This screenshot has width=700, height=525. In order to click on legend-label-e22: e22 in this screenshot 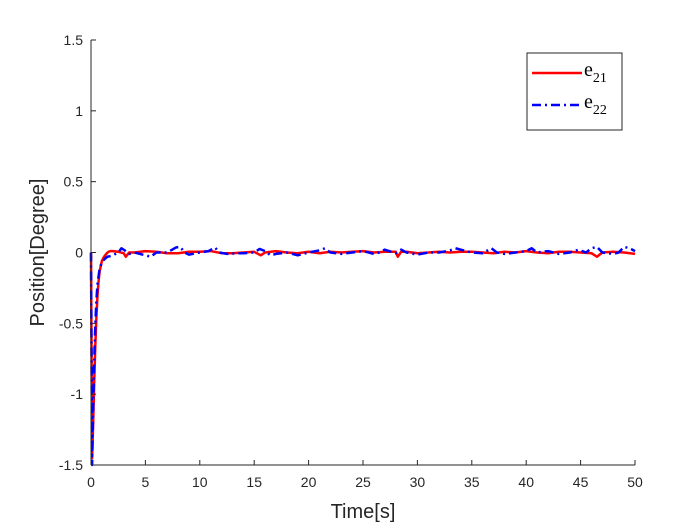, I will do `click(595, 104)`.